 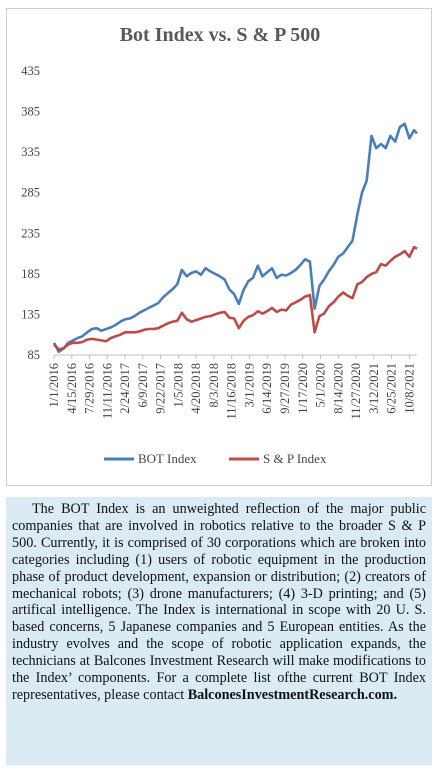 I want to click on y-tick-label: 85, so click(x=34, y=355).